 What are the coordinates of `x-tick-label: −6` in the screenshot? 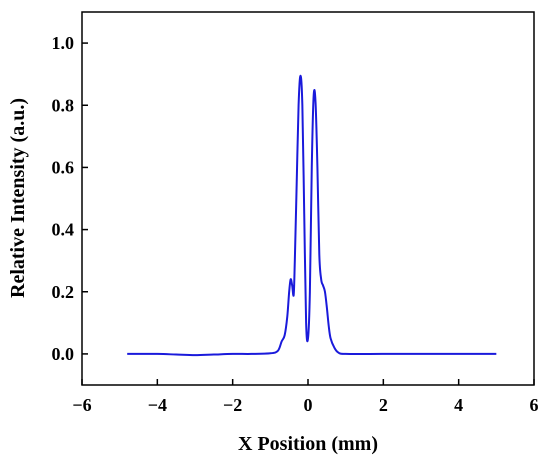 It's located at (81, 405).